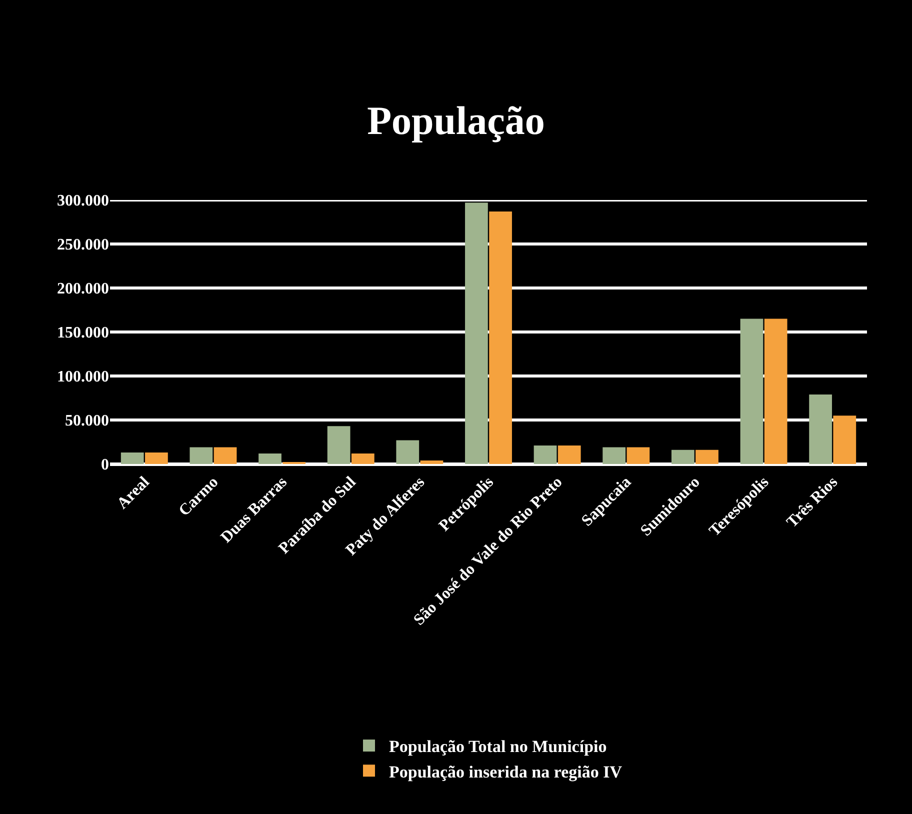 Image resolution: width=912 pixels, height=814 pixels. I want to click on y-tick-label: 250.000, so click(83, 245).